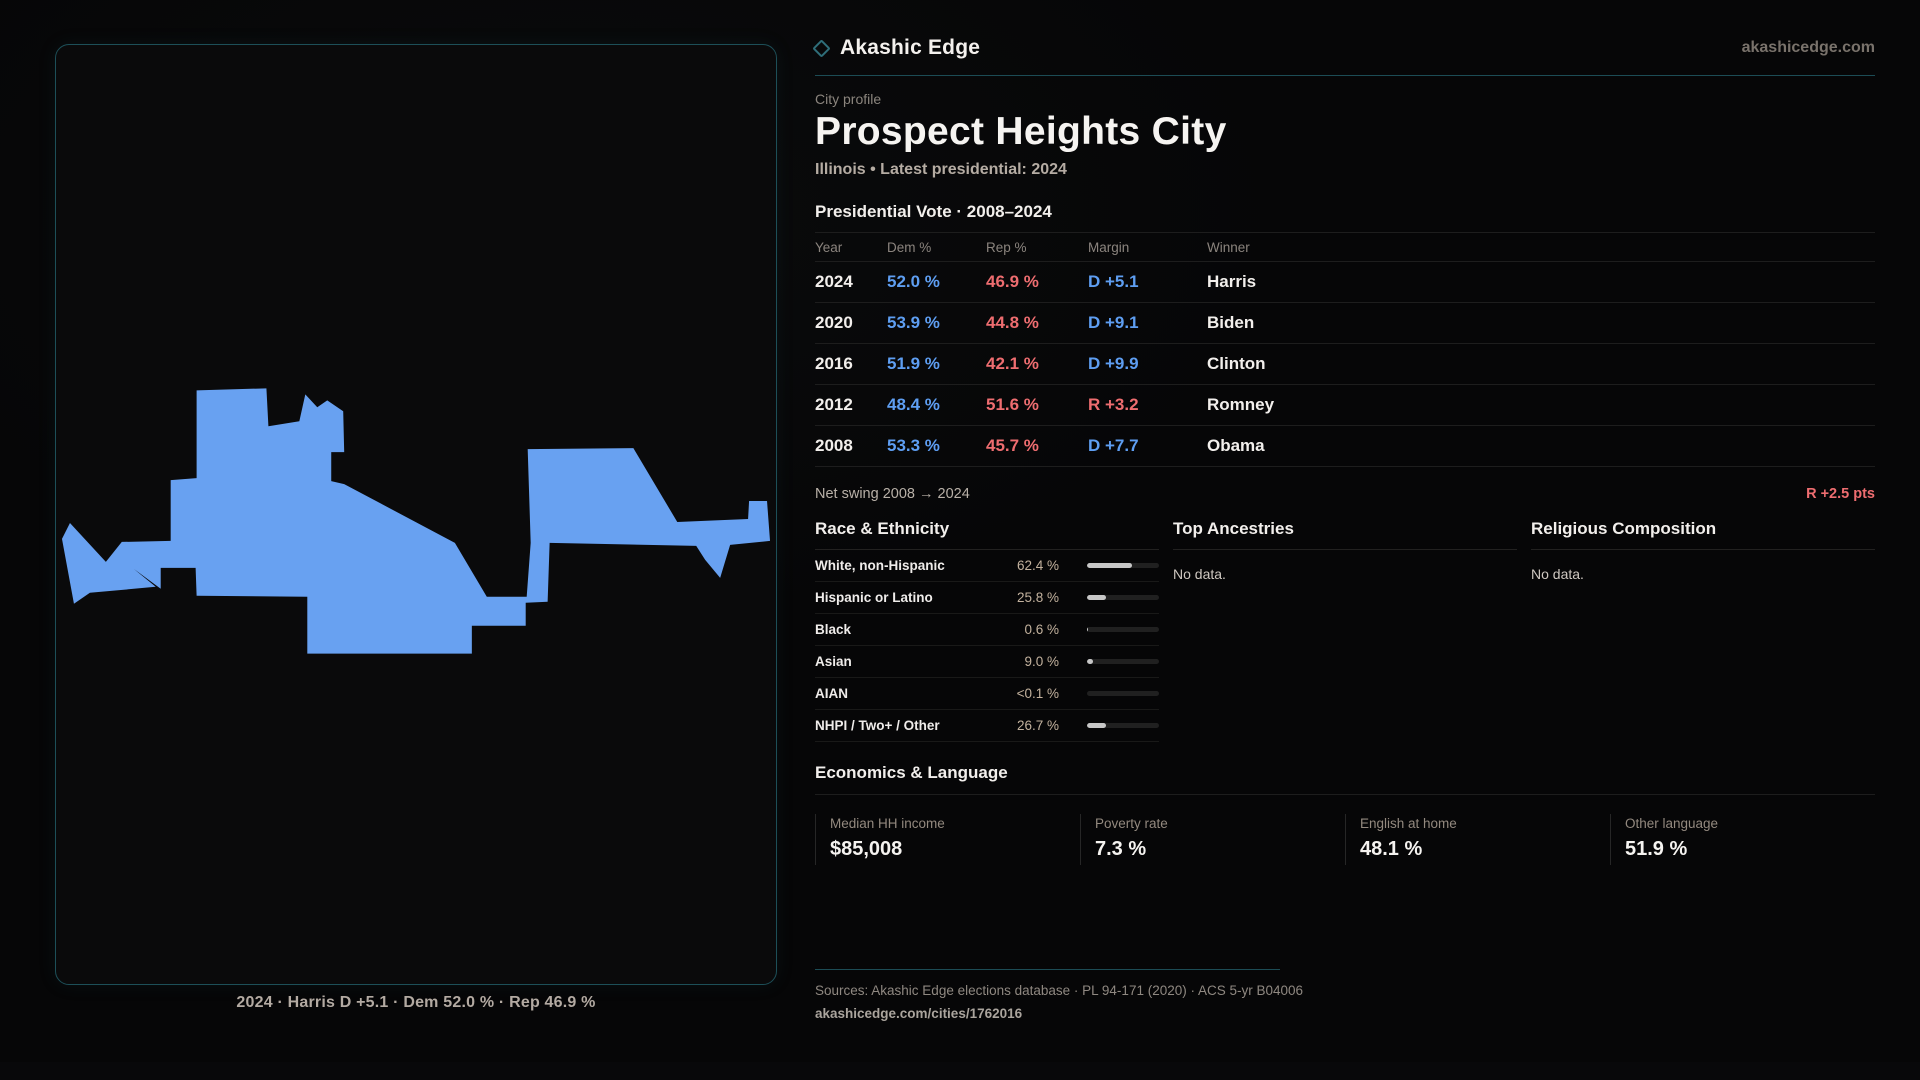  Describe the element at coordinates (1012, 404) in the screenshot. I see `rep-cell: 51.6 %` at that location.